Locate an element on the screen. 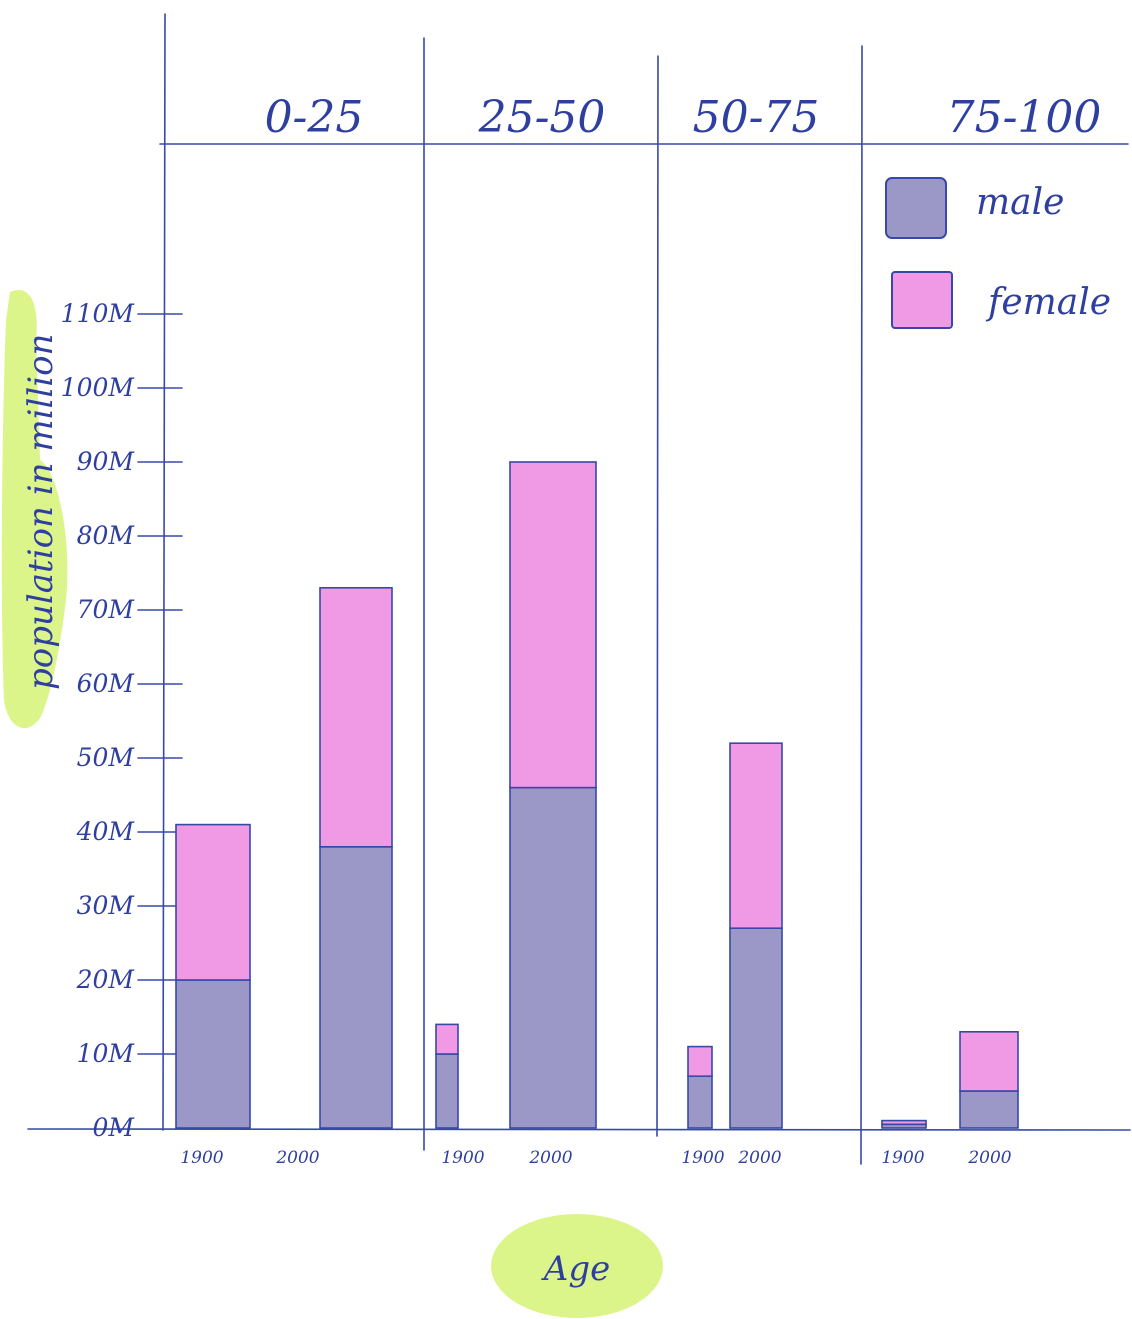 The height and width of the screenshot is (1319, 1132). y-tick-label: 60M is located at coordinates (106, 683).